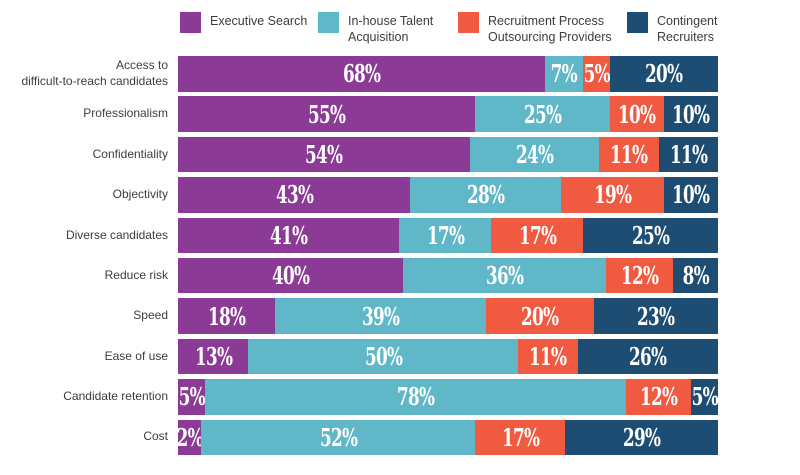  I want to click on bar-segment: 13%, so click(213, 356).